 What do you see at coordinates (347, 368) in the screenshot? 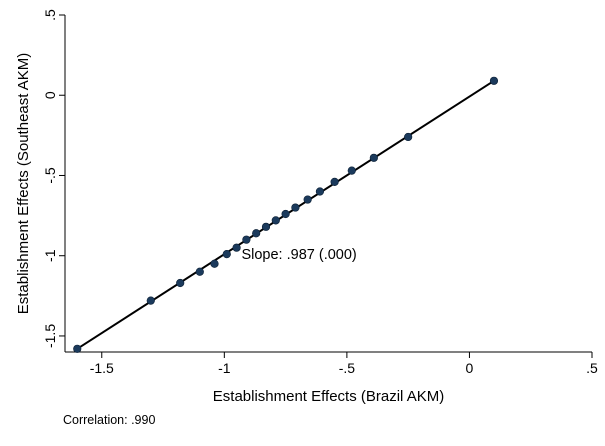
I see `x-tick-label: -.5` at bounding box center [347, 368].